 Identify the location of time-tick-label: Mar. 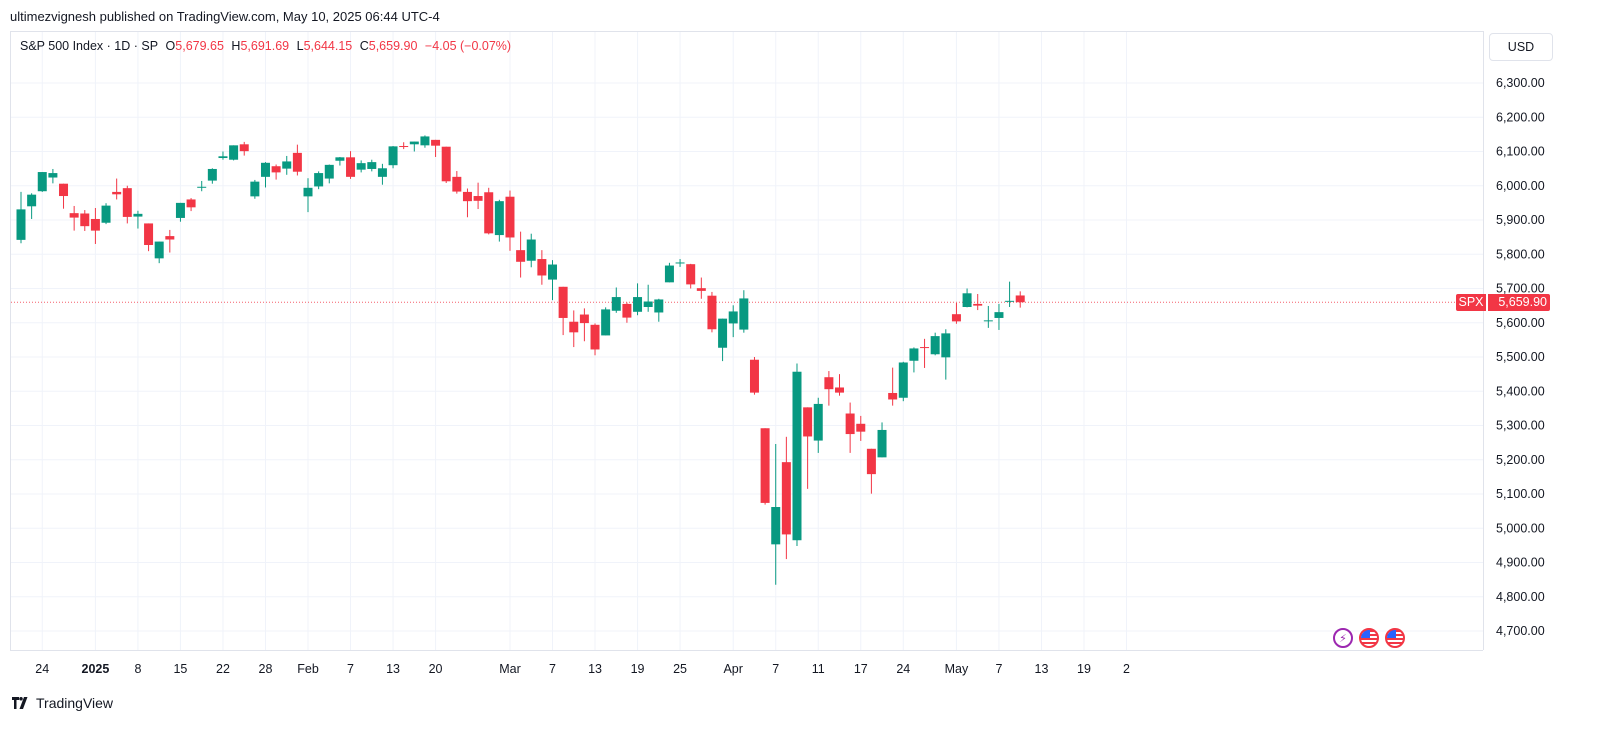
(510, 669).